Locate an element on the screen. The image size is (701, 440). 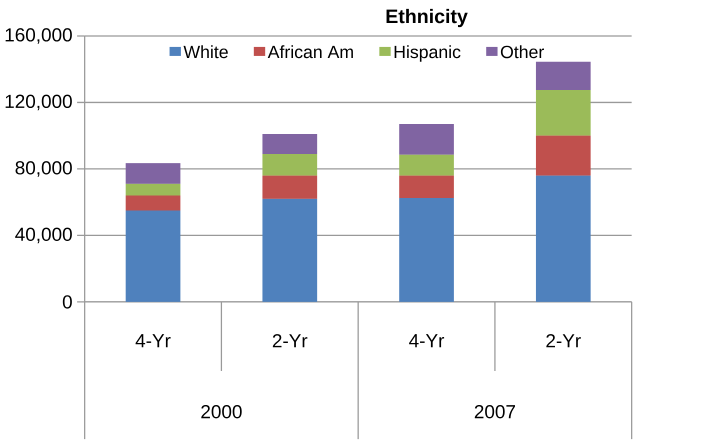
y-tick-label: 80,000 is located at coordinates (44, 169).